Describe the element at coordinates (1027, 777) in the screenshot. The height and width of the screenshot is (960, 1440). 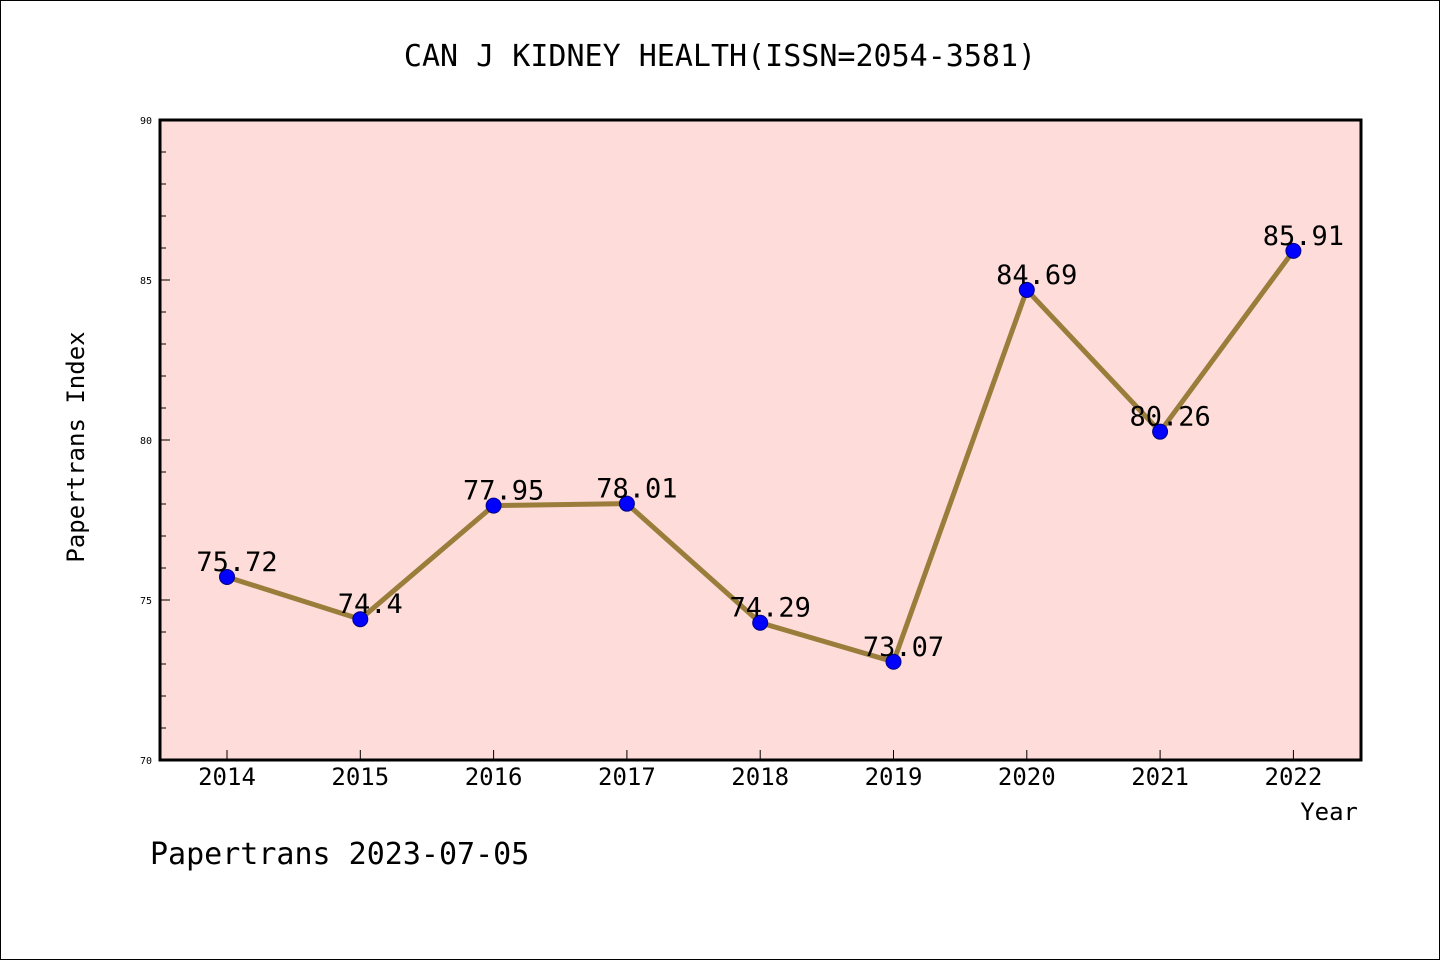
I see `x-tick-label: 2020` at that location.